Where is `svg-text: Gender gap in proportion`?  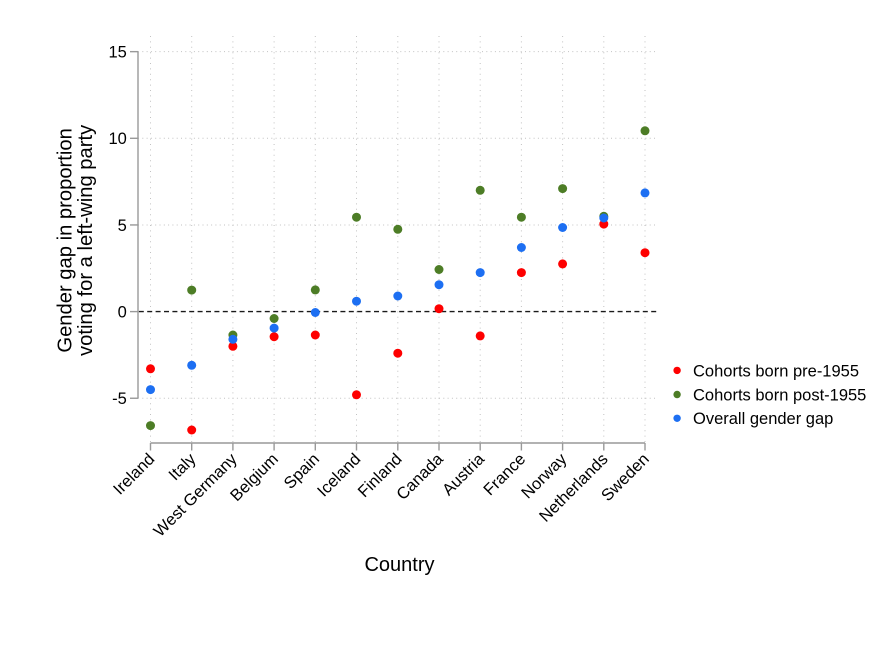
svg-text: Gender gap in proportion is located at coordinates (65, 240).